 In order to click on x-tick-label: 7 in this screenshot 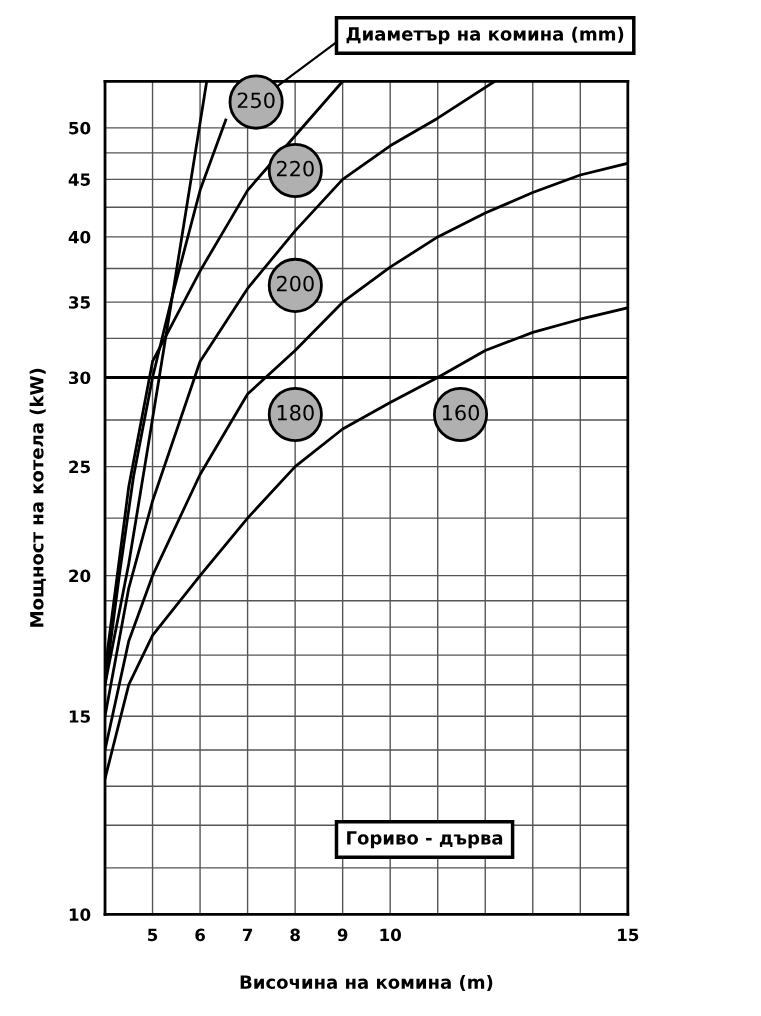, I will do `click(247, 934)`.